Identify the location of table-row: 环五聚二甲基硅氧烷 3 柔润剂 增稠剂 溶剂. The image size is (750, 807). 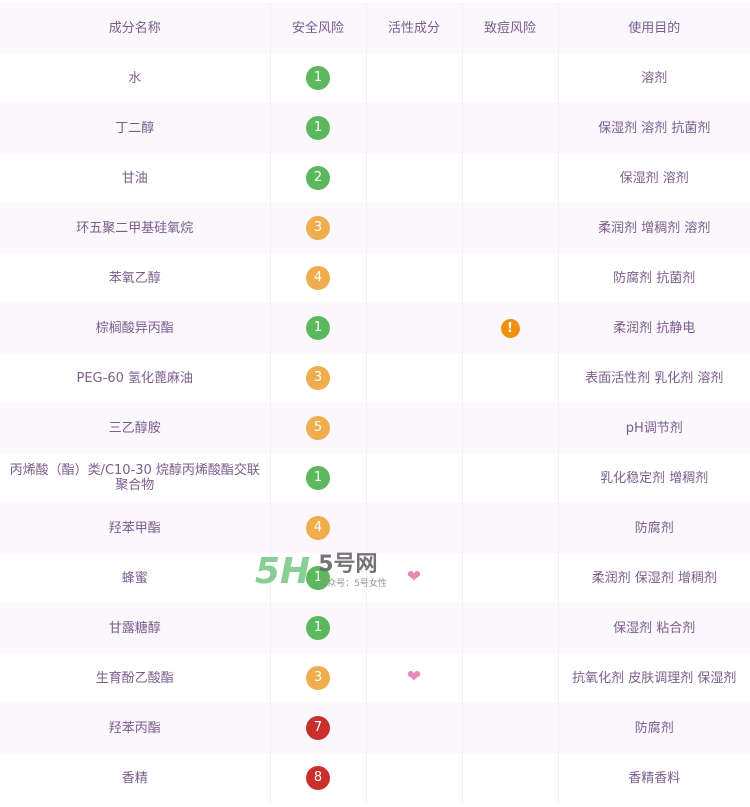
(375, 228).